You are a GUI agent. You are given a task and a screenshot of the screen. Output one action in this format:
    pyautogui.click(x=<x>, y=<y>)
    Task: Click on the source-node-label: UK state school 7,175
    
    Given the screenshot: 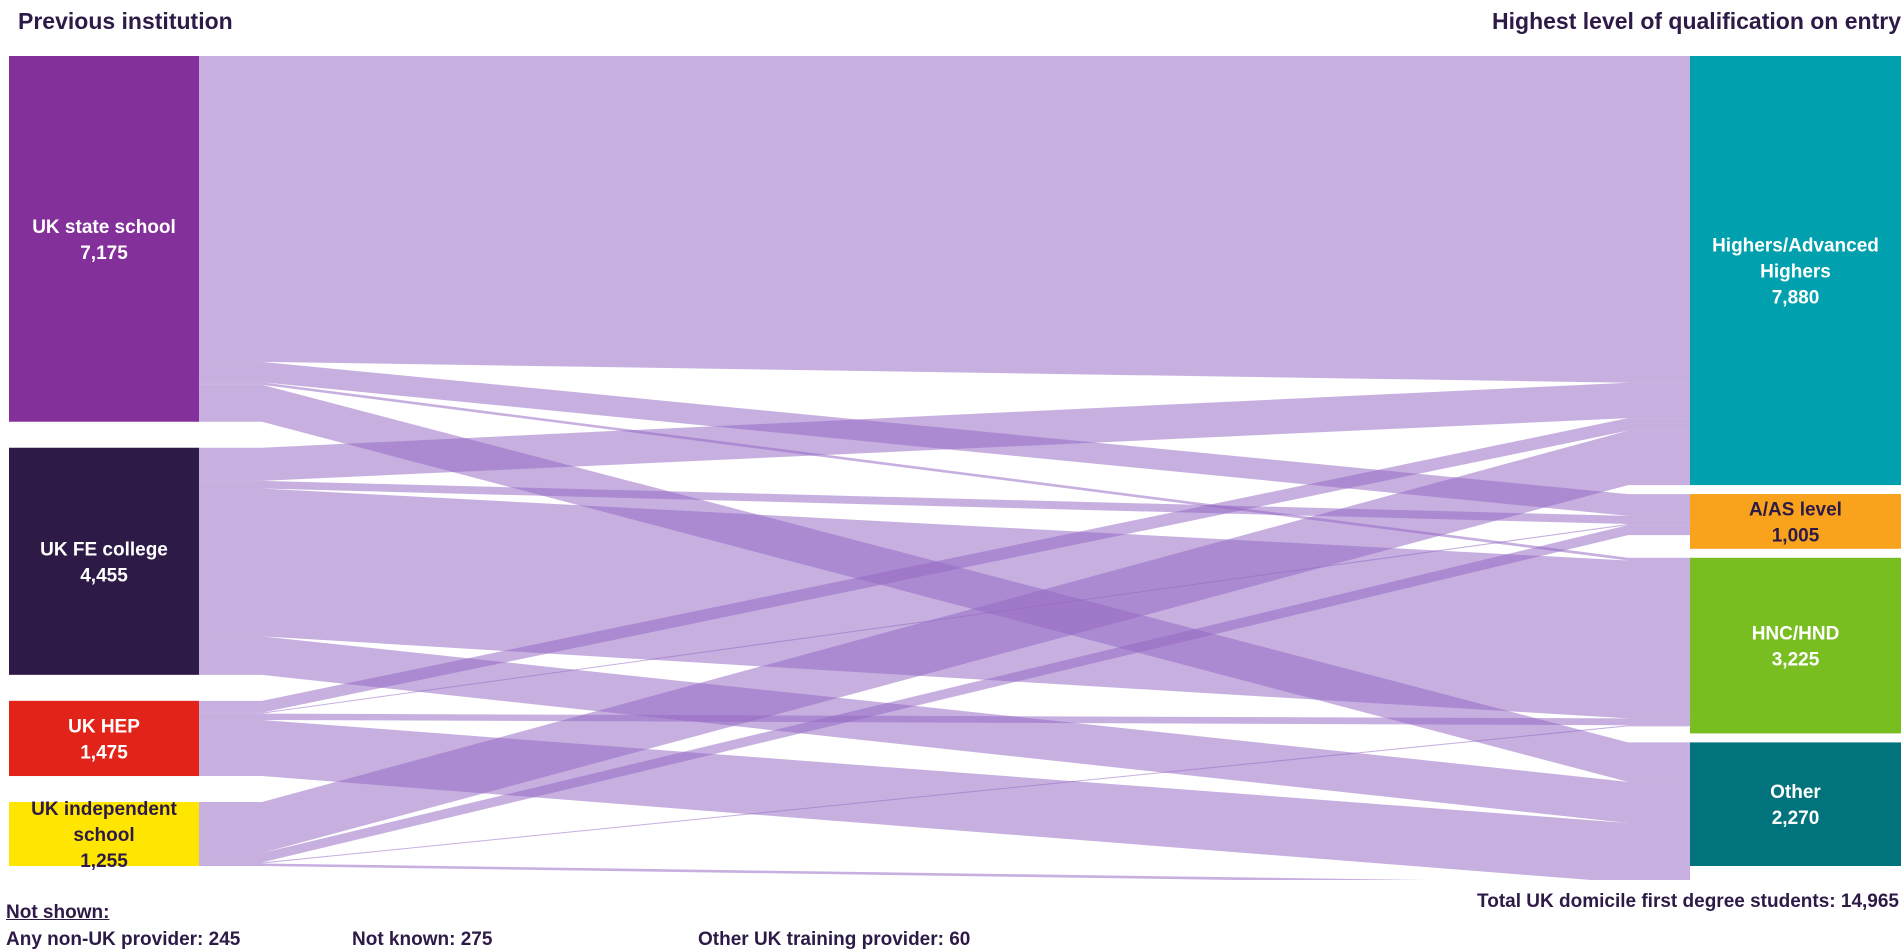 What is the action you would take?
    pyautogui.click(x=104, y=240)
    